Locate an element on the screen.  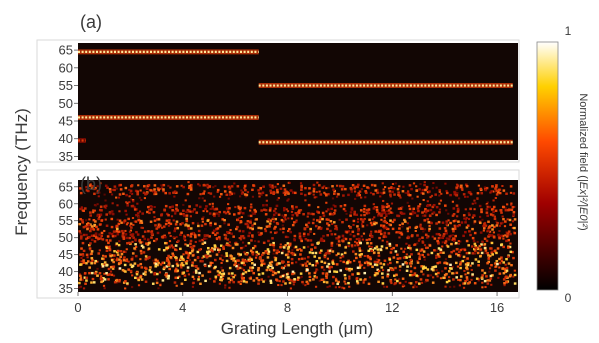
x-tick-label: 8 is located at coordinates (287, 307).